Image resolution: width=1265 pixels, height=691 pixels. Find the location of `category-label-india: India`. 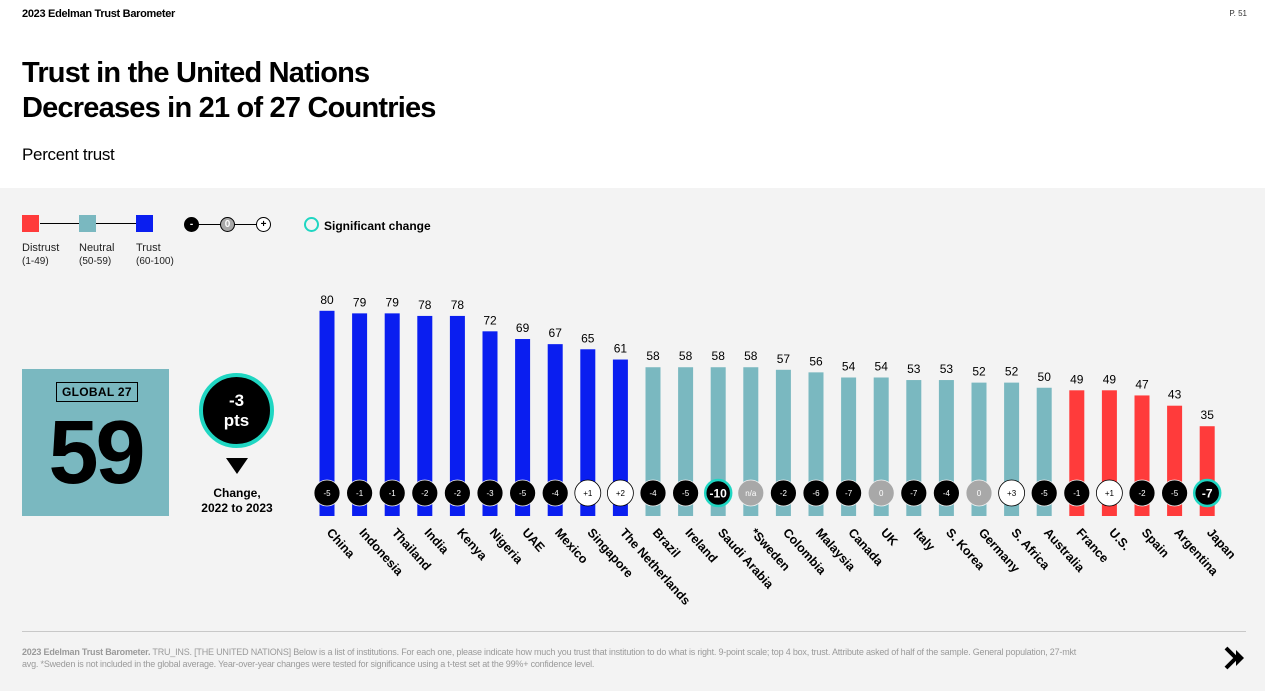

category-label-india: India is located at coordinates (437, 542).